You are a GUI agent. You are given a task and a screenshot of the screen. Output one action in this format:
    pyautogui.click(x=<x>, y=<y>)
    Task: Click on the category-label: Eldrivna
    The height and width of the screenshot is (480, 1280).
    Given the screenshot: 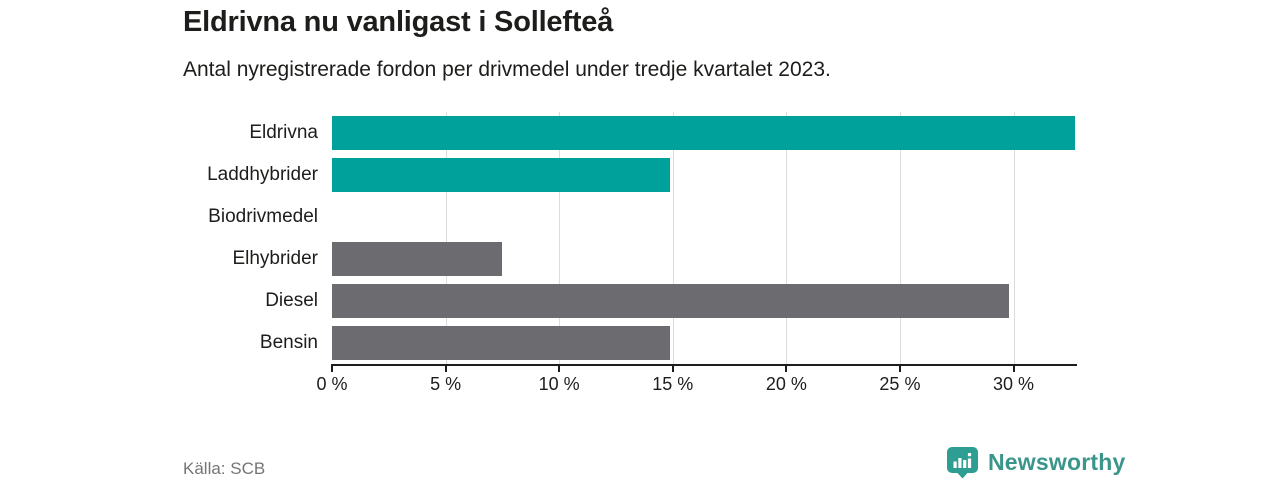 What is the action you would take?
    pyautogui.click(x=283, y=132)
    